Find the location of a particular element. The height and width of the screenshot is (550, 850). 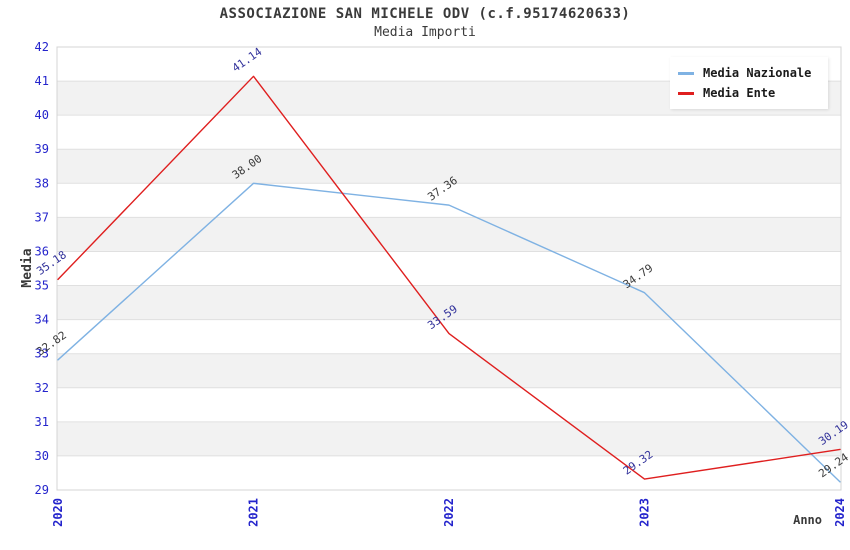

y-tick-label: 31 is located at coordinates (42, 422).